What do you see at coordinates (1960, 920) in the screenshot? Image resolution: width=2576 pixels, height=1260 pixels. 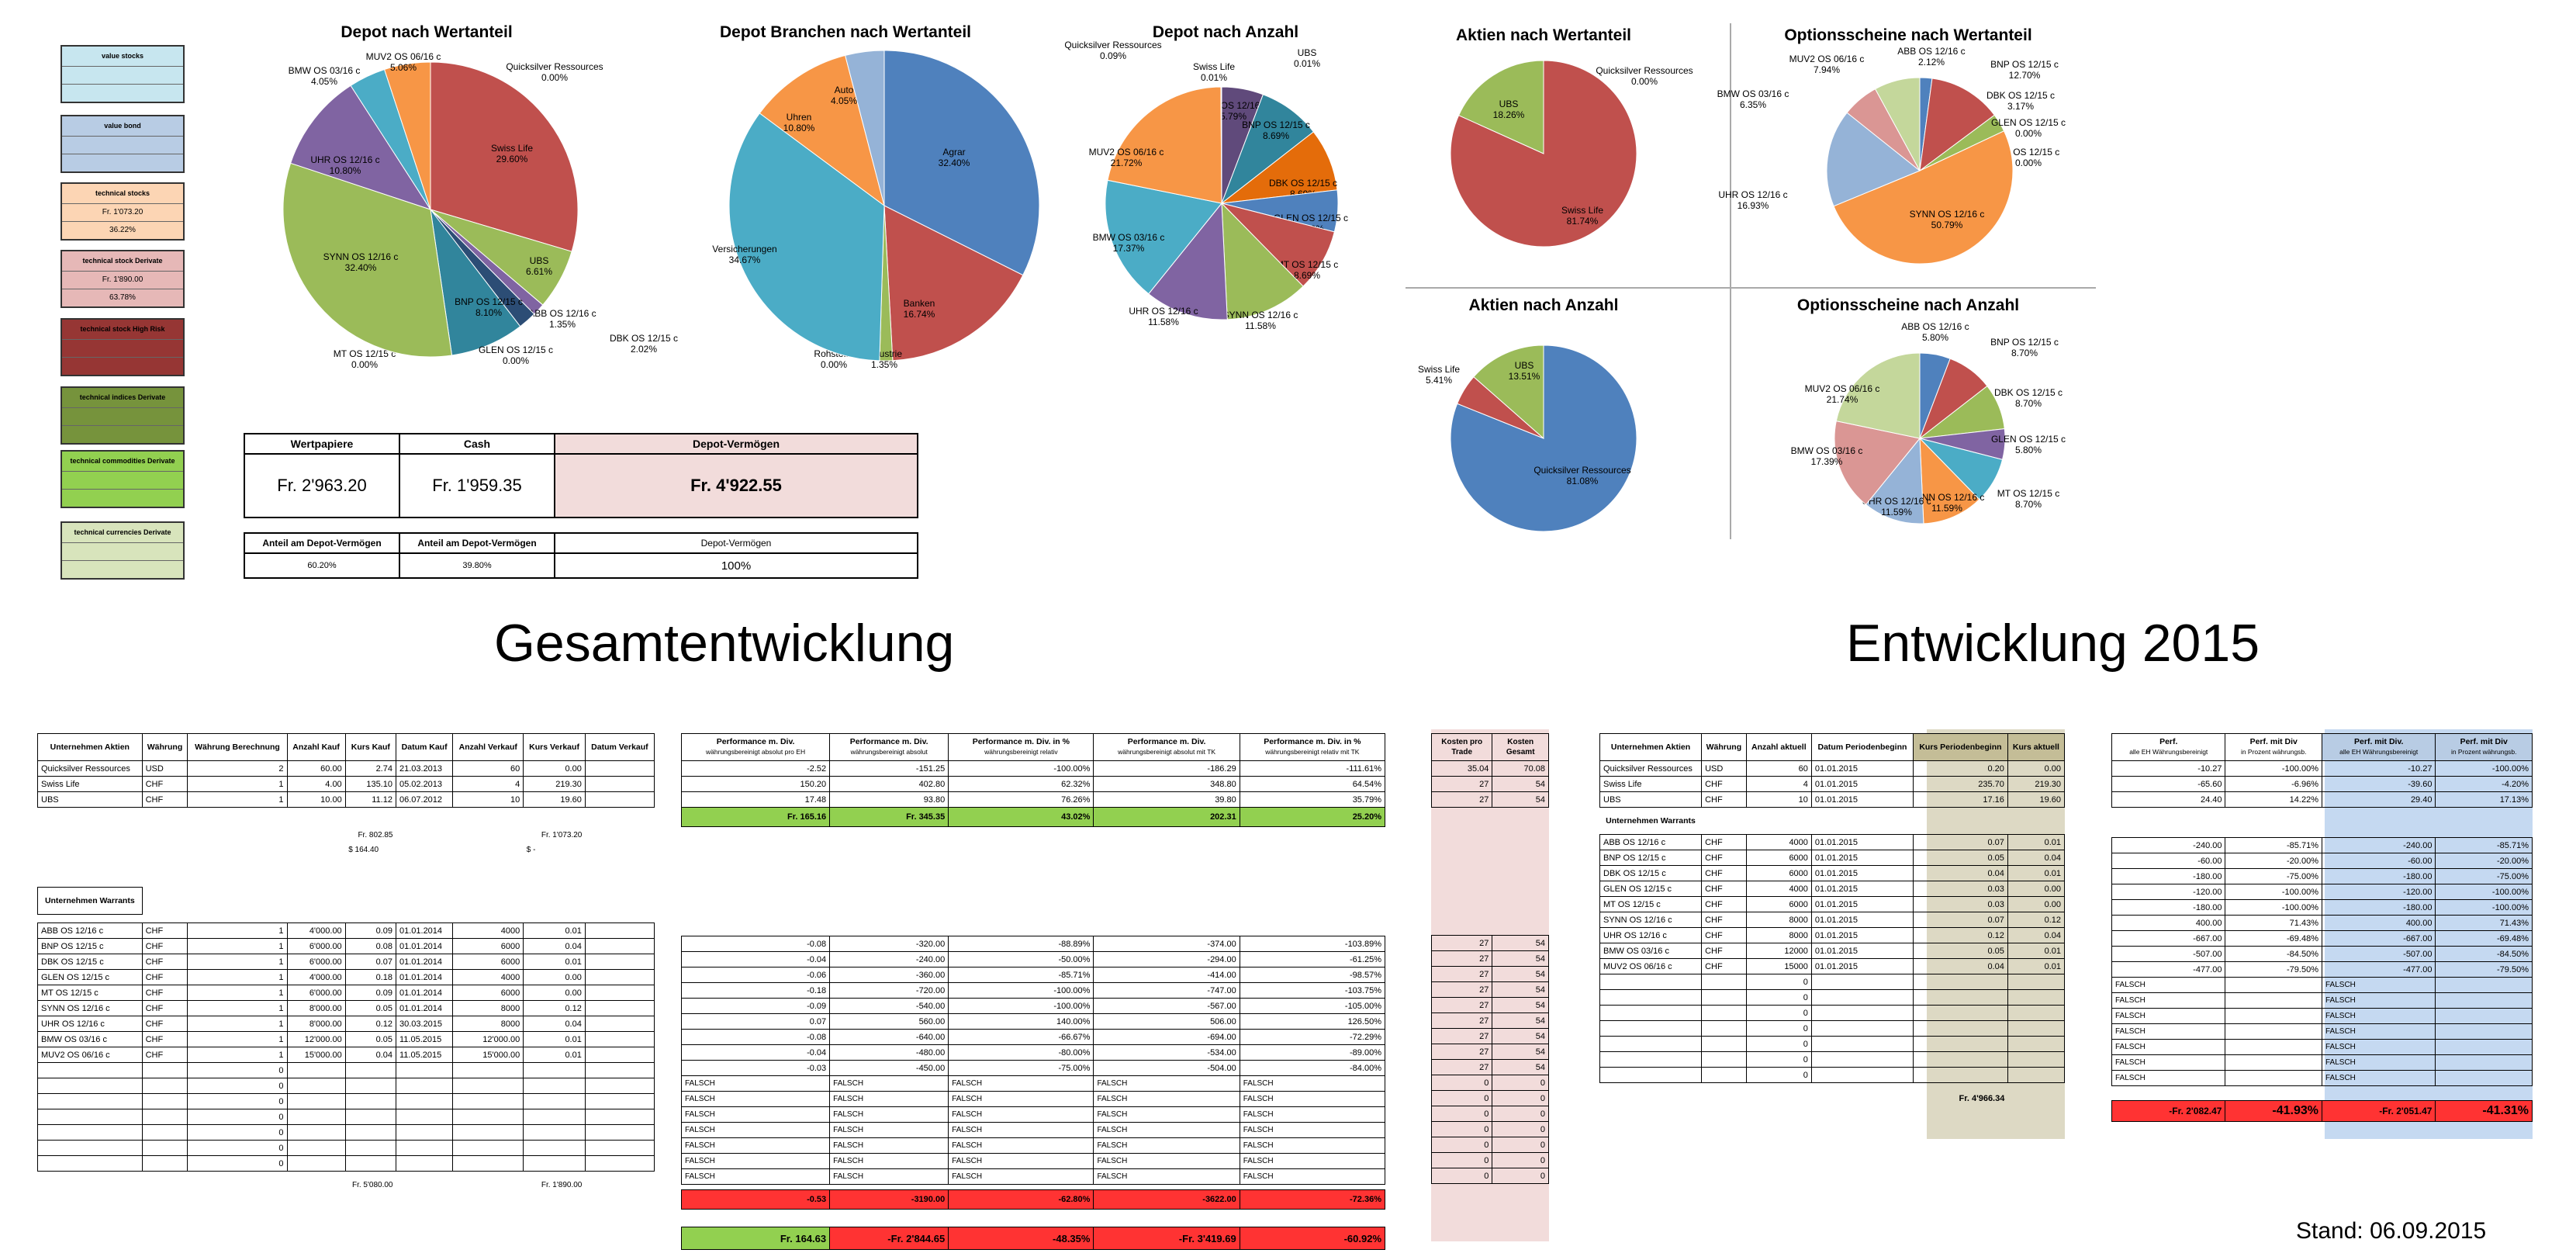 I see `table-cell: 0.07` at bounding box center [1960, 920].